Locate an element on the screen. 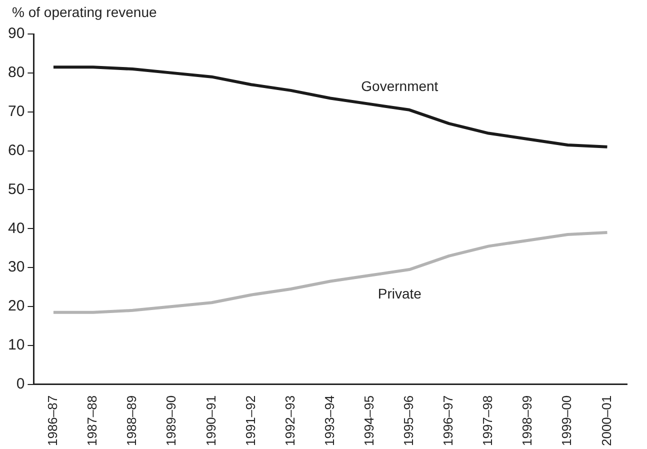 Image resolution: width=647 pixels, height=449 pixels. y-tick-label: 80 is located at coordinates (16, 73).